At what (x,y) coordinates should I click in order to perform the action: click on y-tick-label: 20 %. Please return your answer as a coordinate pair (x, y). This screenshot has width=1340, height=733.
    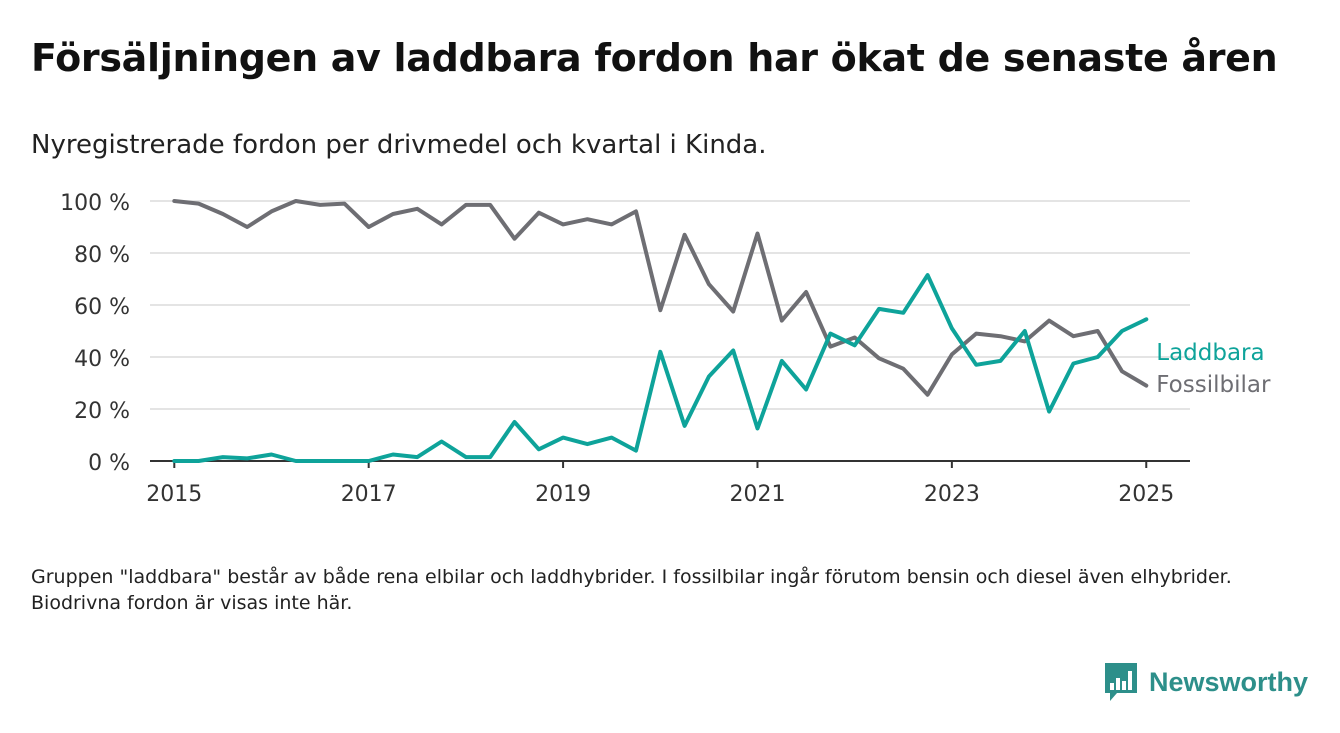
    Looking at the image, I should click on (102, 411).